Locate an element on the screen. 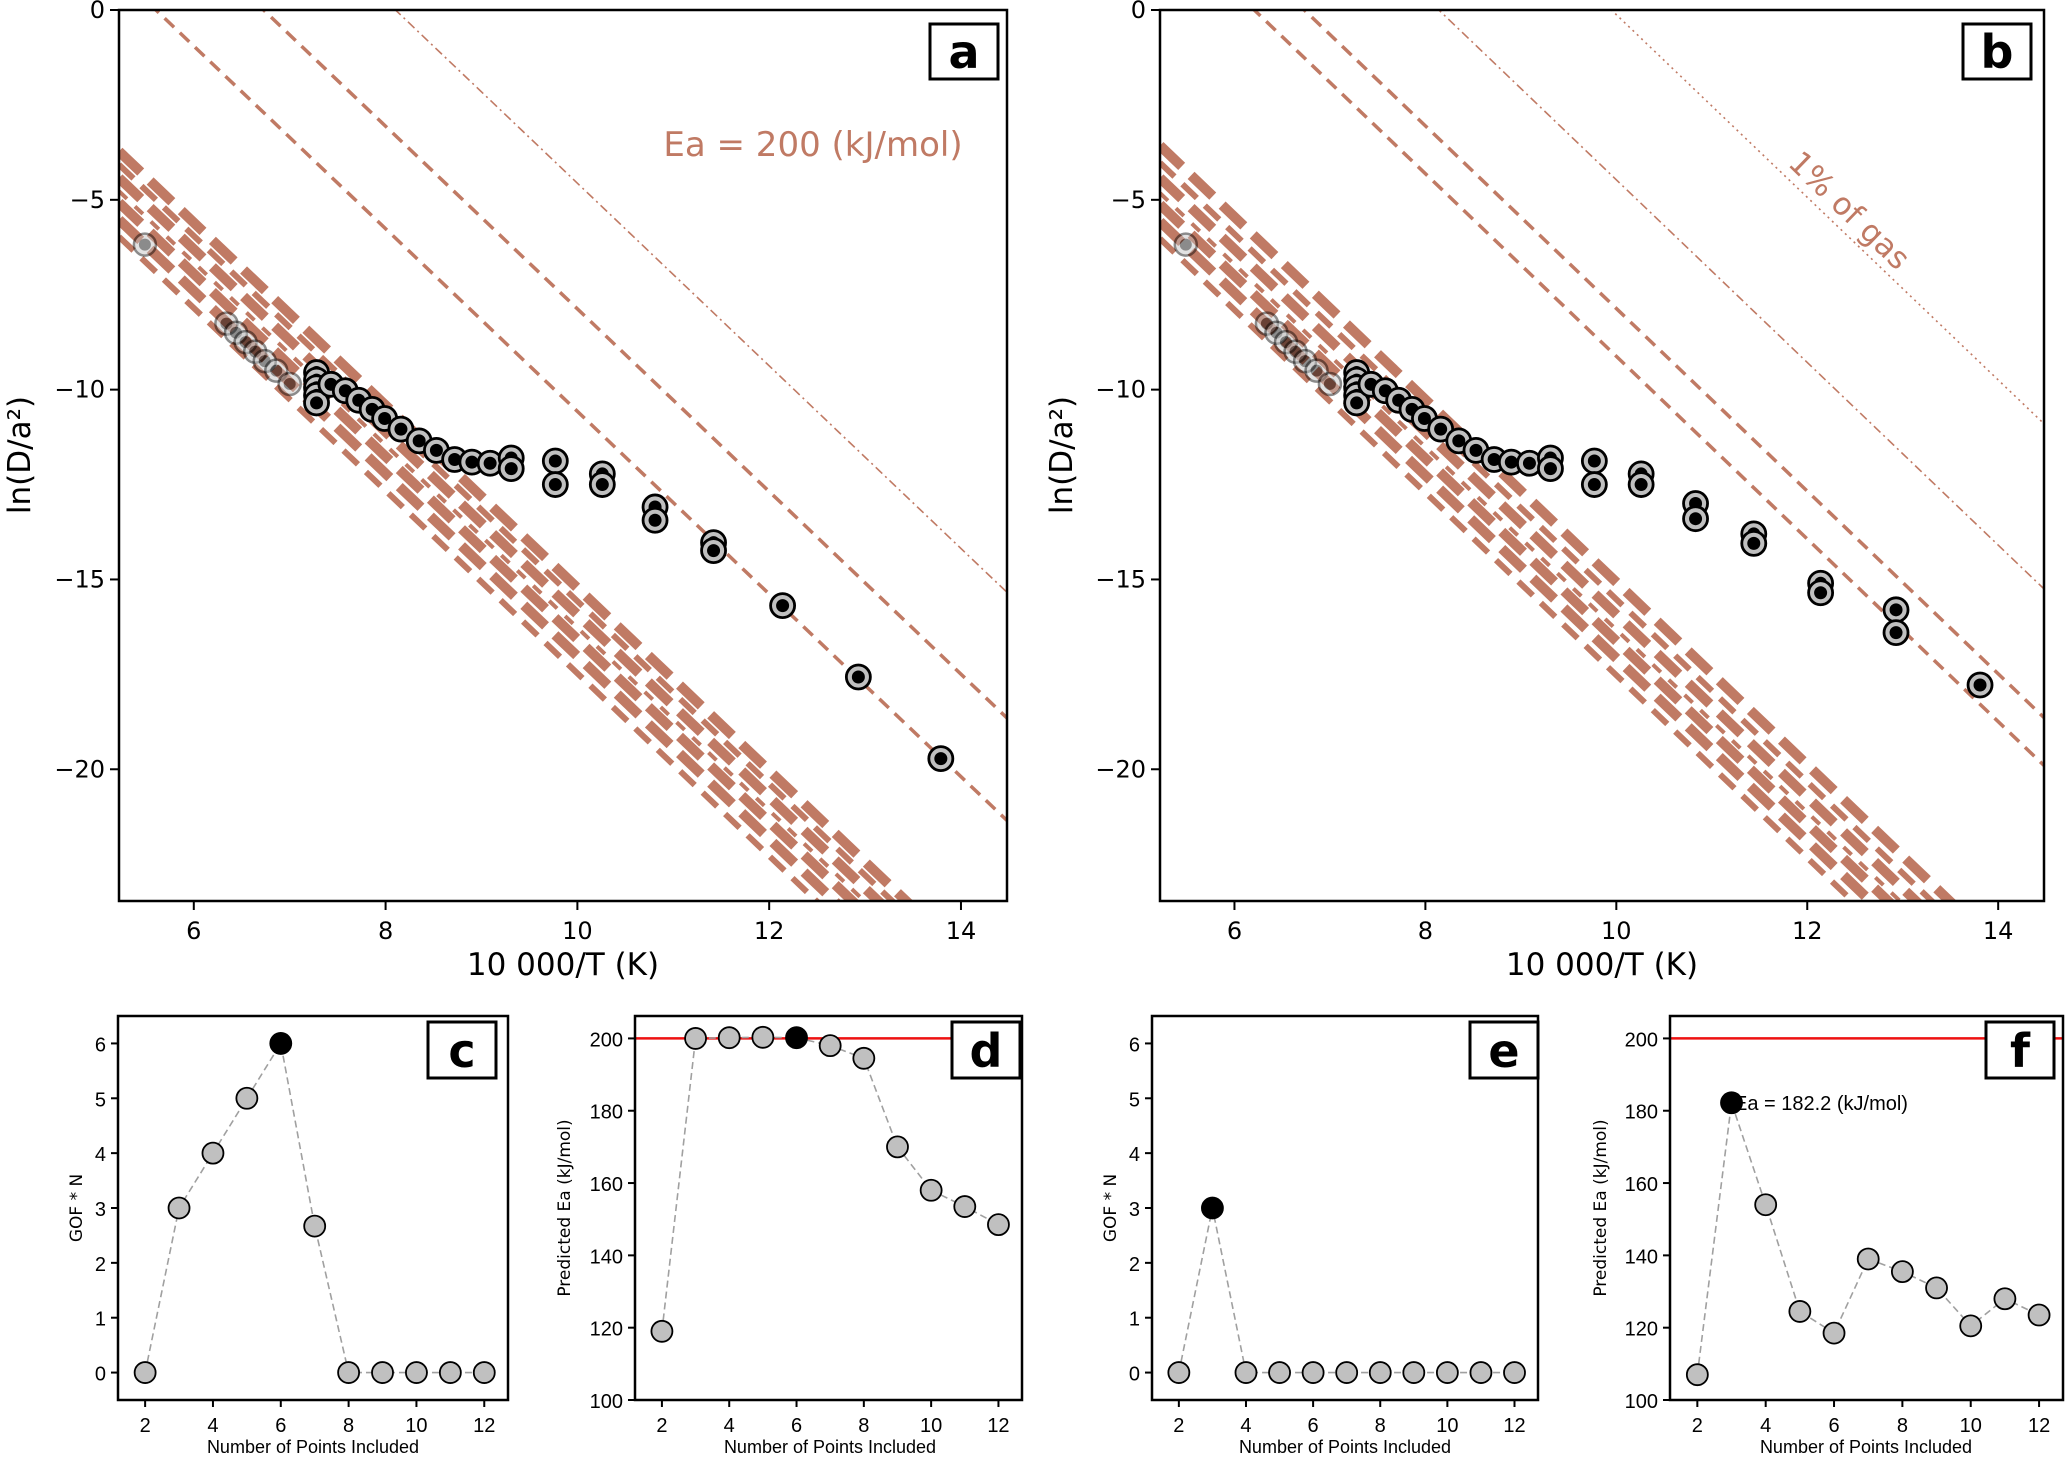 The width and height of the screenshot is (2067, 1459). panel-c-xlabel: Number of Points Included is located at coordinates (313, 1447).